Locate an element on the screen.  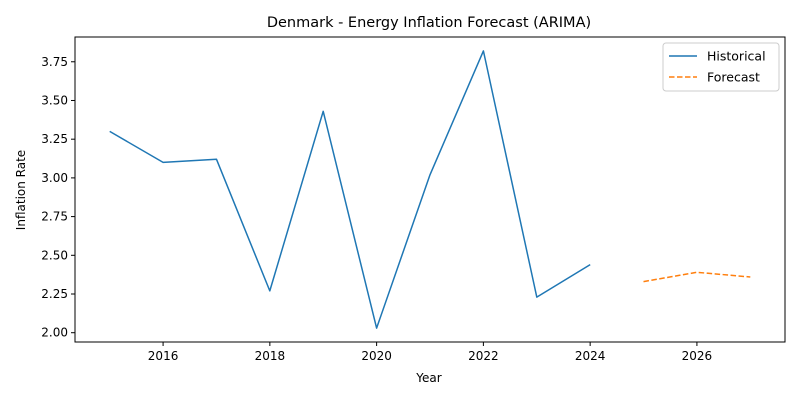
y-tick-label: 2.75 is located at coordinates (54, 217).